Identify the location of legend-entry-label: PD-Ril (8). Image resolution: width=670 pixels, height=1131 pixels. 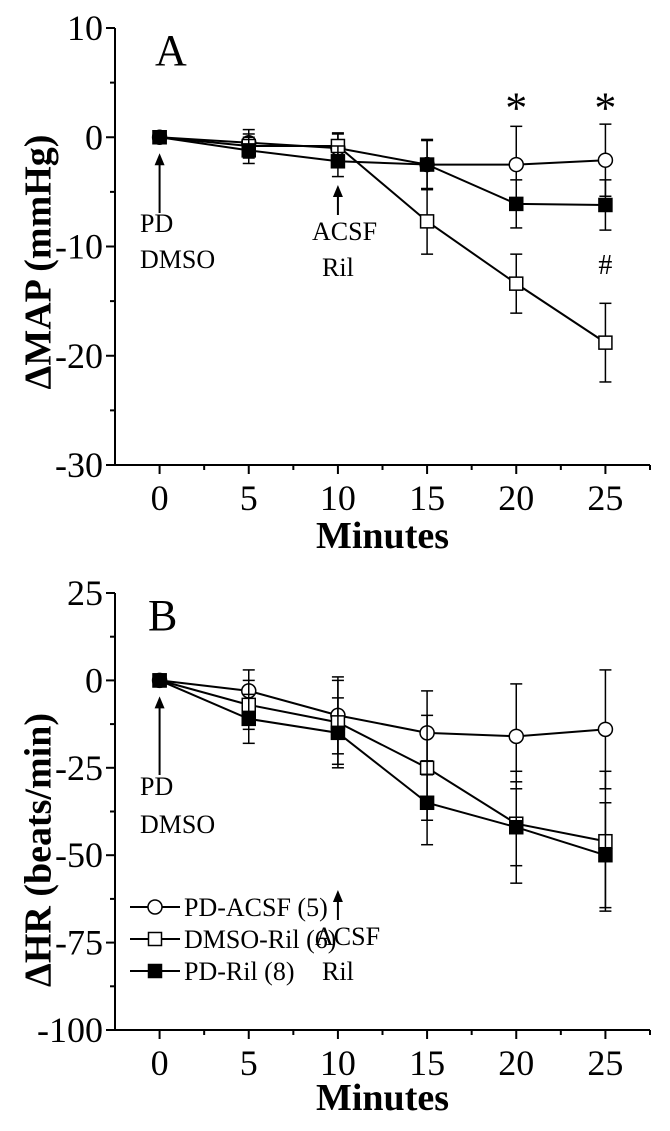
(239, 971).